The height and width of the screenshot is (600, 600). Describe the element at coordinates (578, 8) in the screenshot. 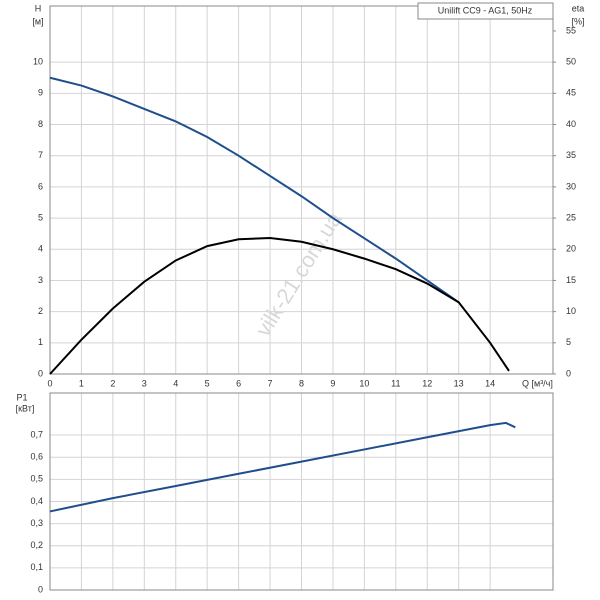

I see `y2-axis-label: eta` at that location.